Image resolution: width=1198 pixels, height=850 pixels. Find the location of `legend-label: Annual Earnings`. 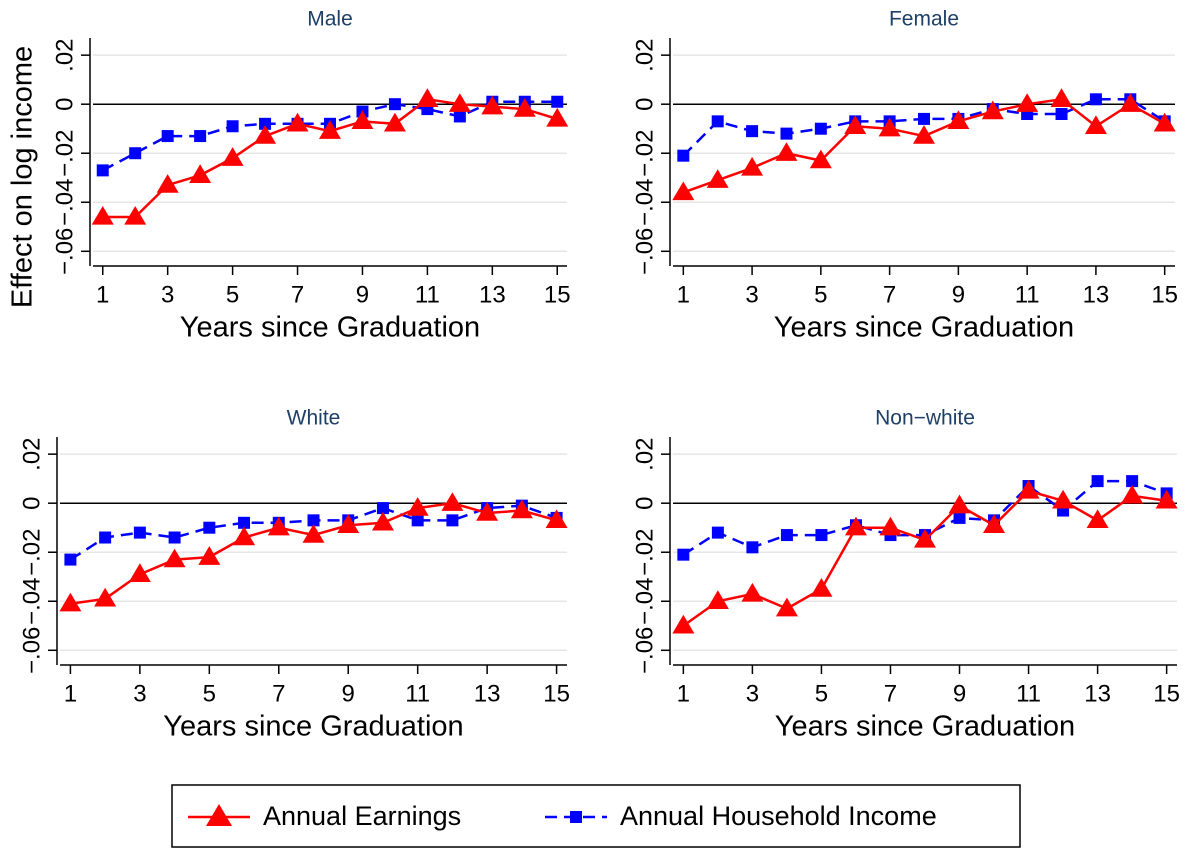

legend-label: Annual Earnings is located at coordinates (362, 816).